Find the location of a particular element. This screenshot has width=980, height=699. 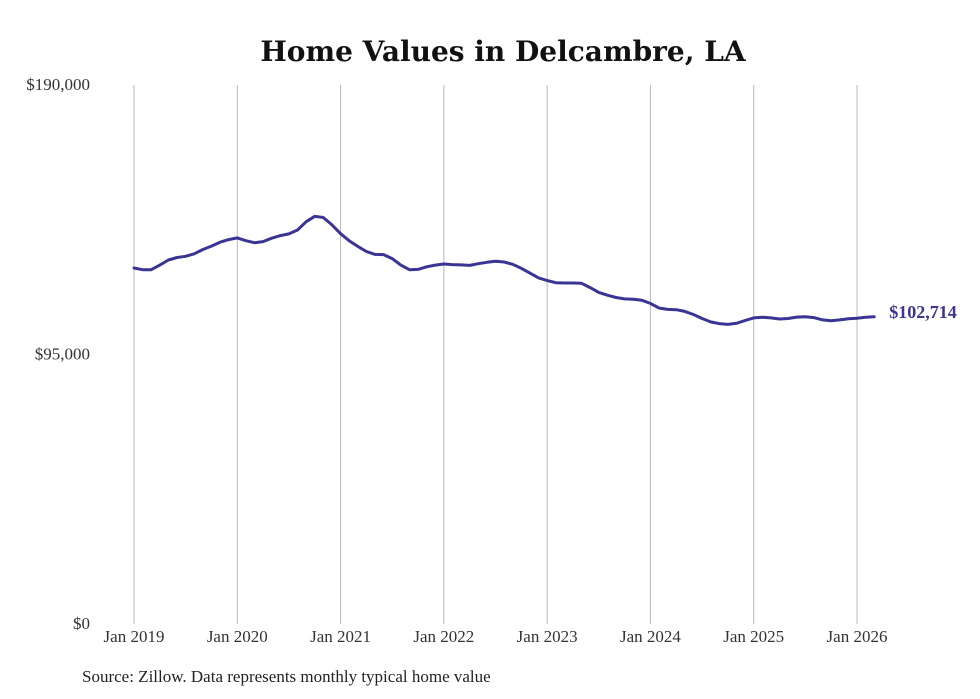

x-tick-label: Jan 2022 is located at coordinates (443, 636).